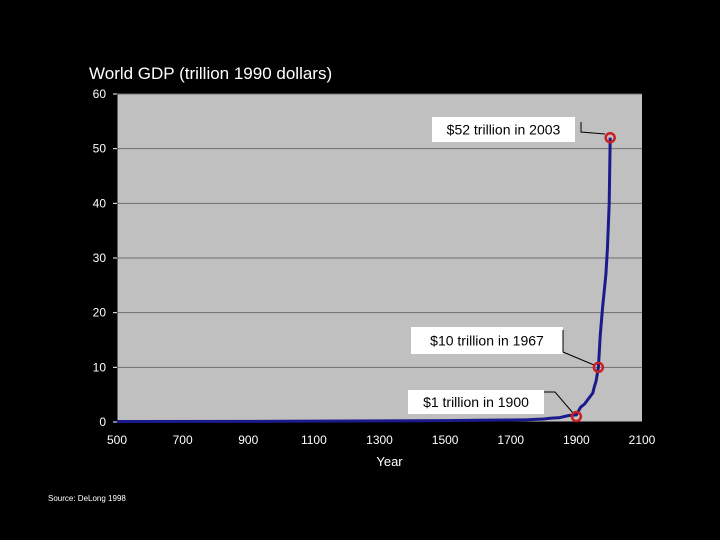  I want to click on y-tick-label: 60, so click(100, 94).